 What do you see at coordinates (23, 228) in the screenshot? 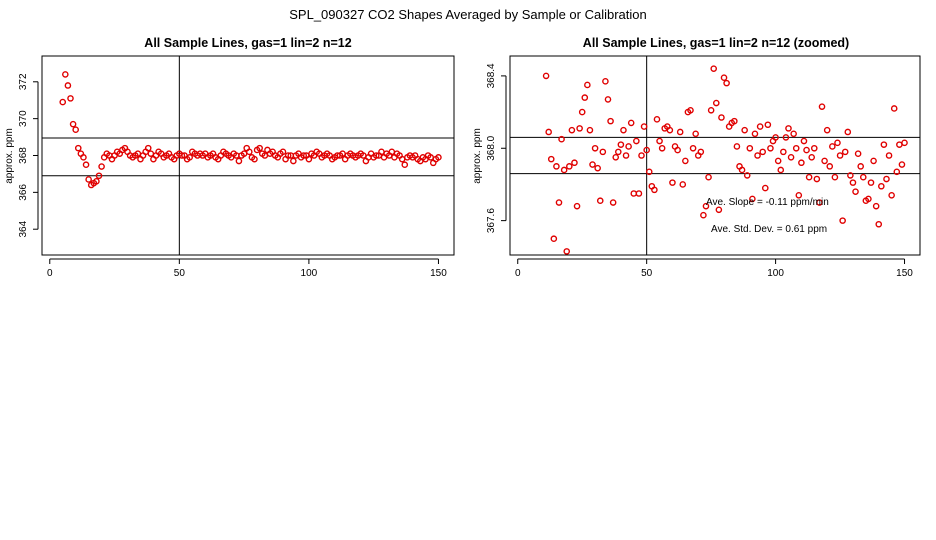
I see `left-y-tick-label: 364` at bounding box center [23, 228].